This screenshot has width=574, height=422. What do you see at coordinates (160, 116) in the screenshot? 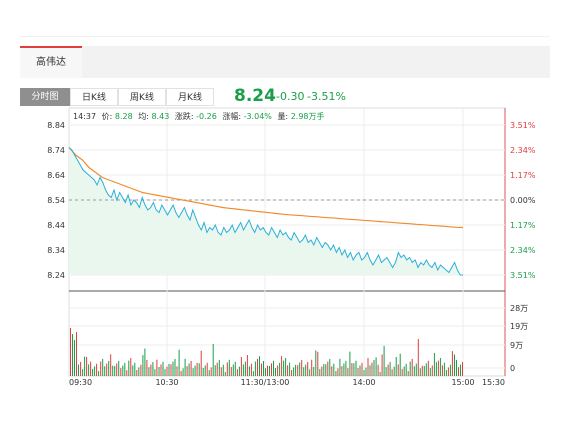
I see `info-avg: 8.43` at bounding box center [160, 116].